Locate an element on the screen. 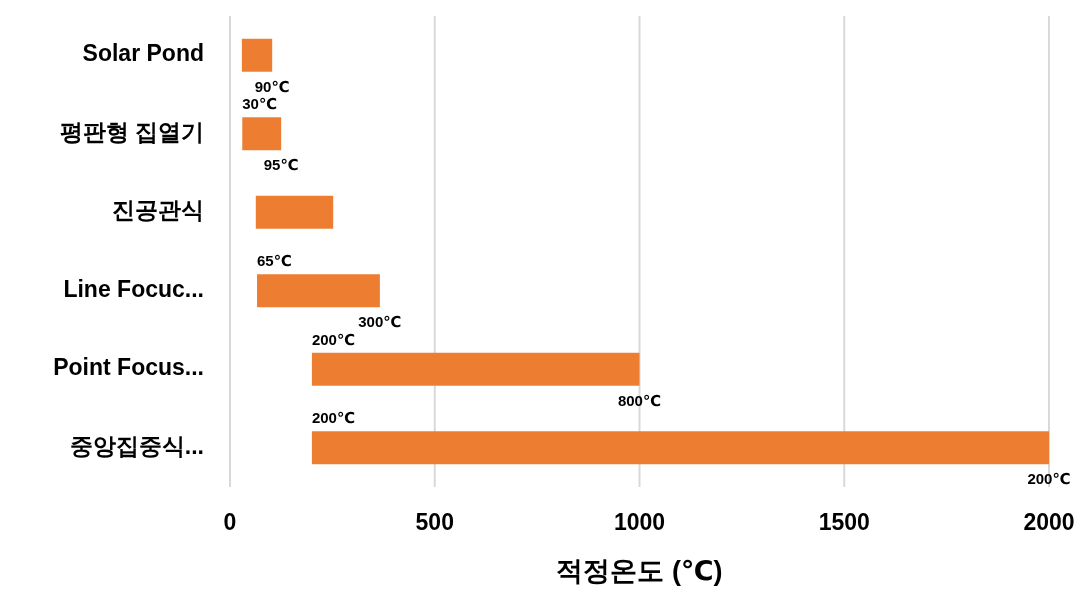  annotation: 65℃ is located at coordinates (274, 261).